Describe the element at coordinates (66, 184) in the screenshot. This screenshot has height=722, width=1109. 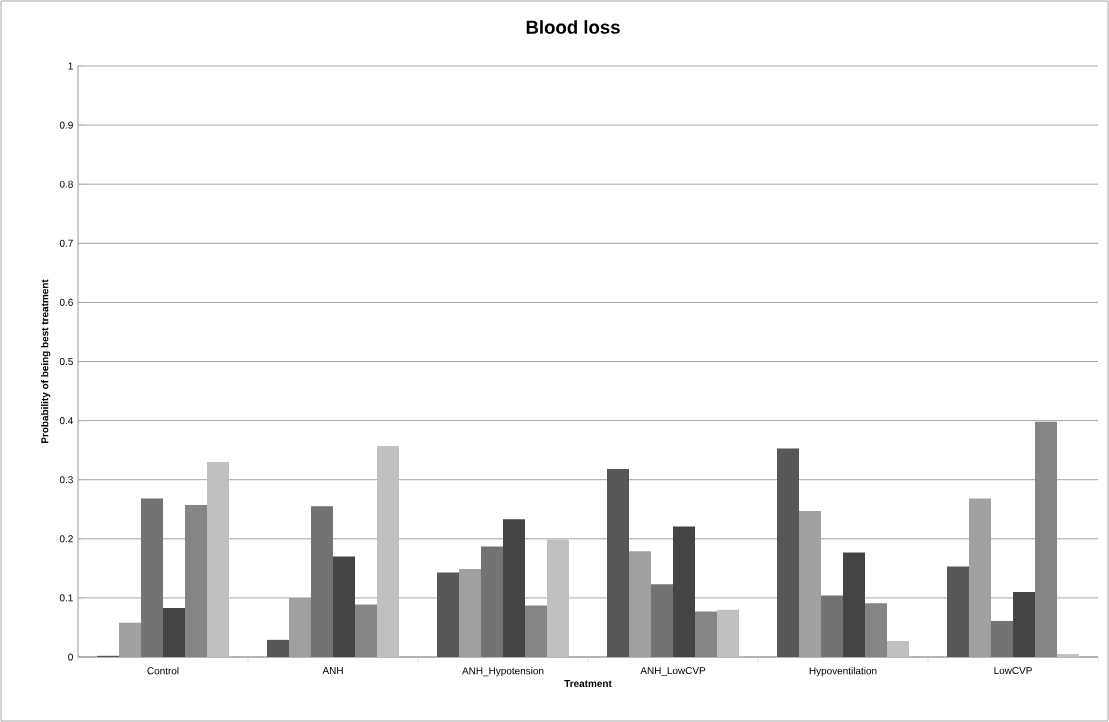
I see `y-tick-label: 0.8` at that location.